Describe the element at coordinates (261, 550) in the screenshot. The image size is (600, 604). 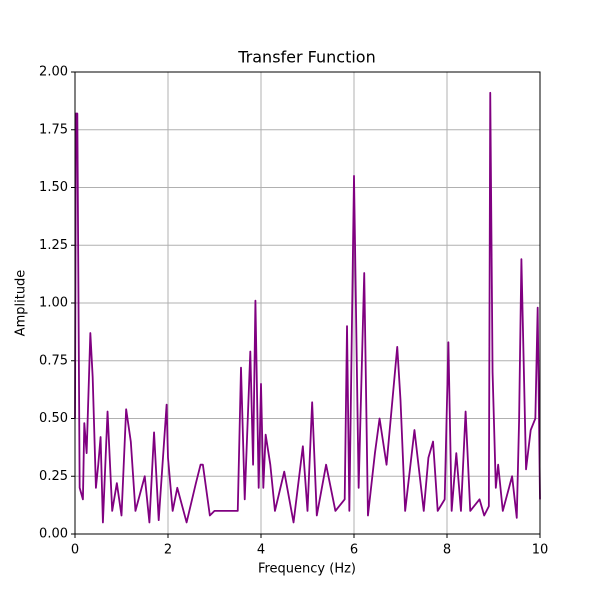
I see `x-tick-label: 4` at that location.